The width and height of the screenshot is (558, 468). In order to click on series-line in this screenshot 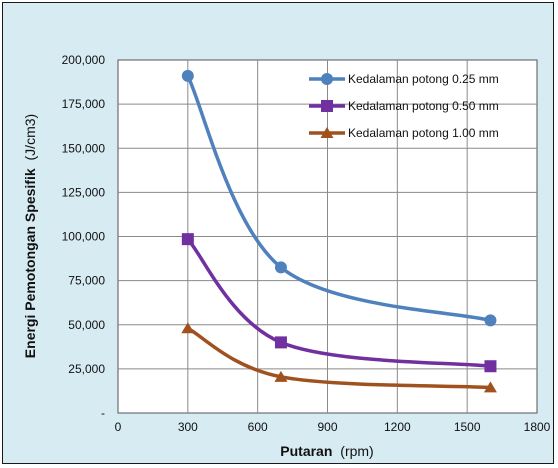, I will do `click(338, 358)`.